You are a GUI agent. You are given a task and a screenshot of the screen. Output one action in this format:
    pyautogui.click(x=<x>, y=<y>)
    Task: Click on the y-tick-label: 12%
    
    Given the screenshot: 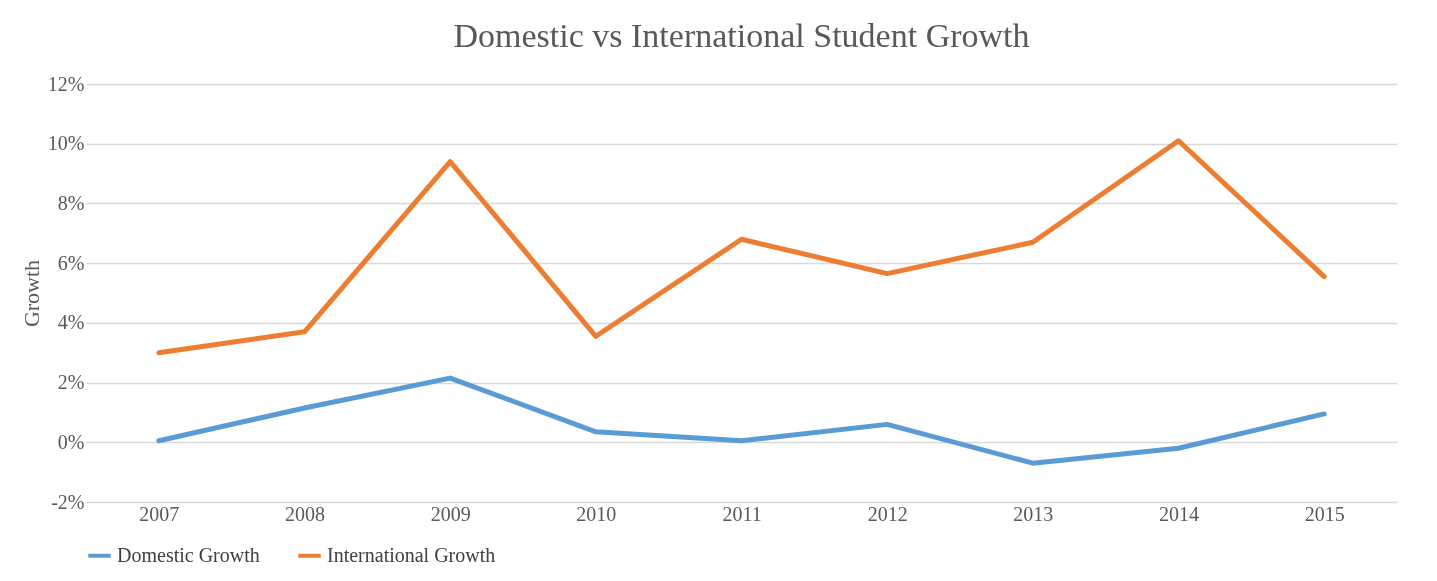 What is the action you would take?
    pyautogui.click(x=66, y=83)
    